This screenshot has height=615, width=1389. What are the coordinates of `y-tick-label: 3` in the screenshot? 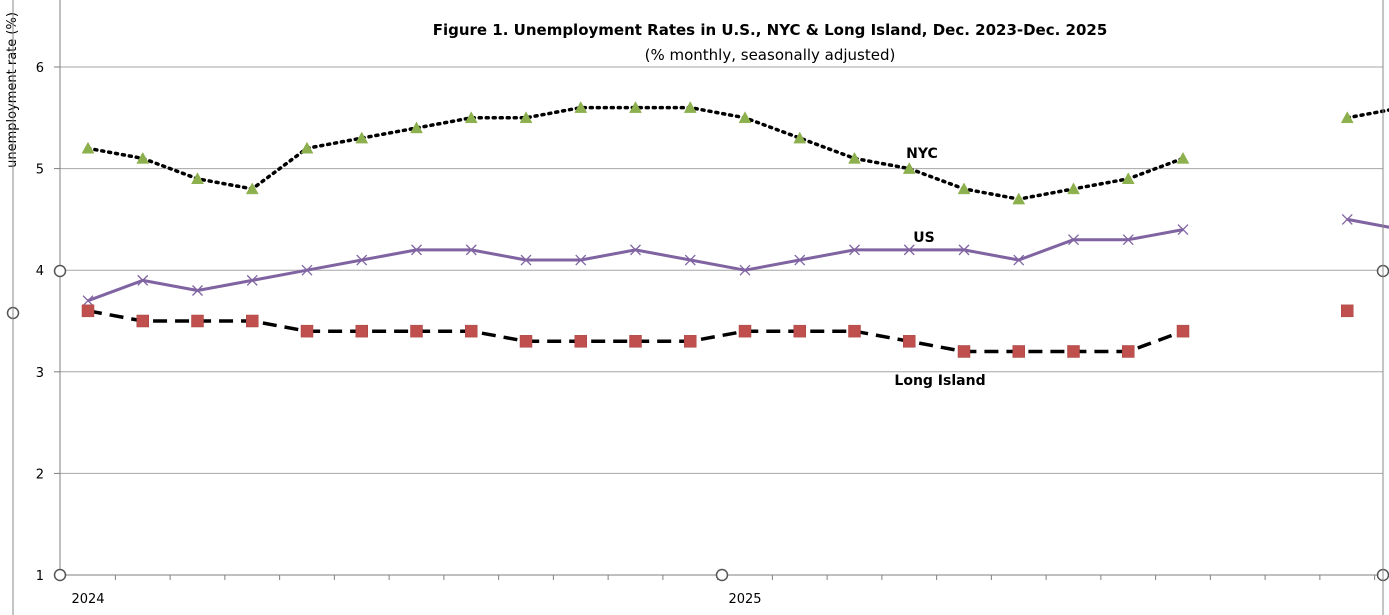 It's located at (40, 373).